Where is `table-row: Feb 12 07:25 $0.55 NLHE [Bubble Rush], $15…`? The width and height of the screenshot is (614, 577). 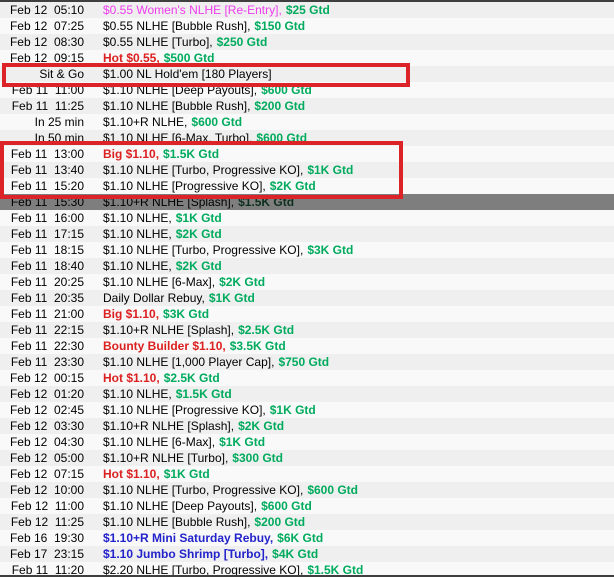
table-row: Feb 12 07:25 $0.55 NLHE [Bubble Rush], $15… is located at coordinates (307, 26).